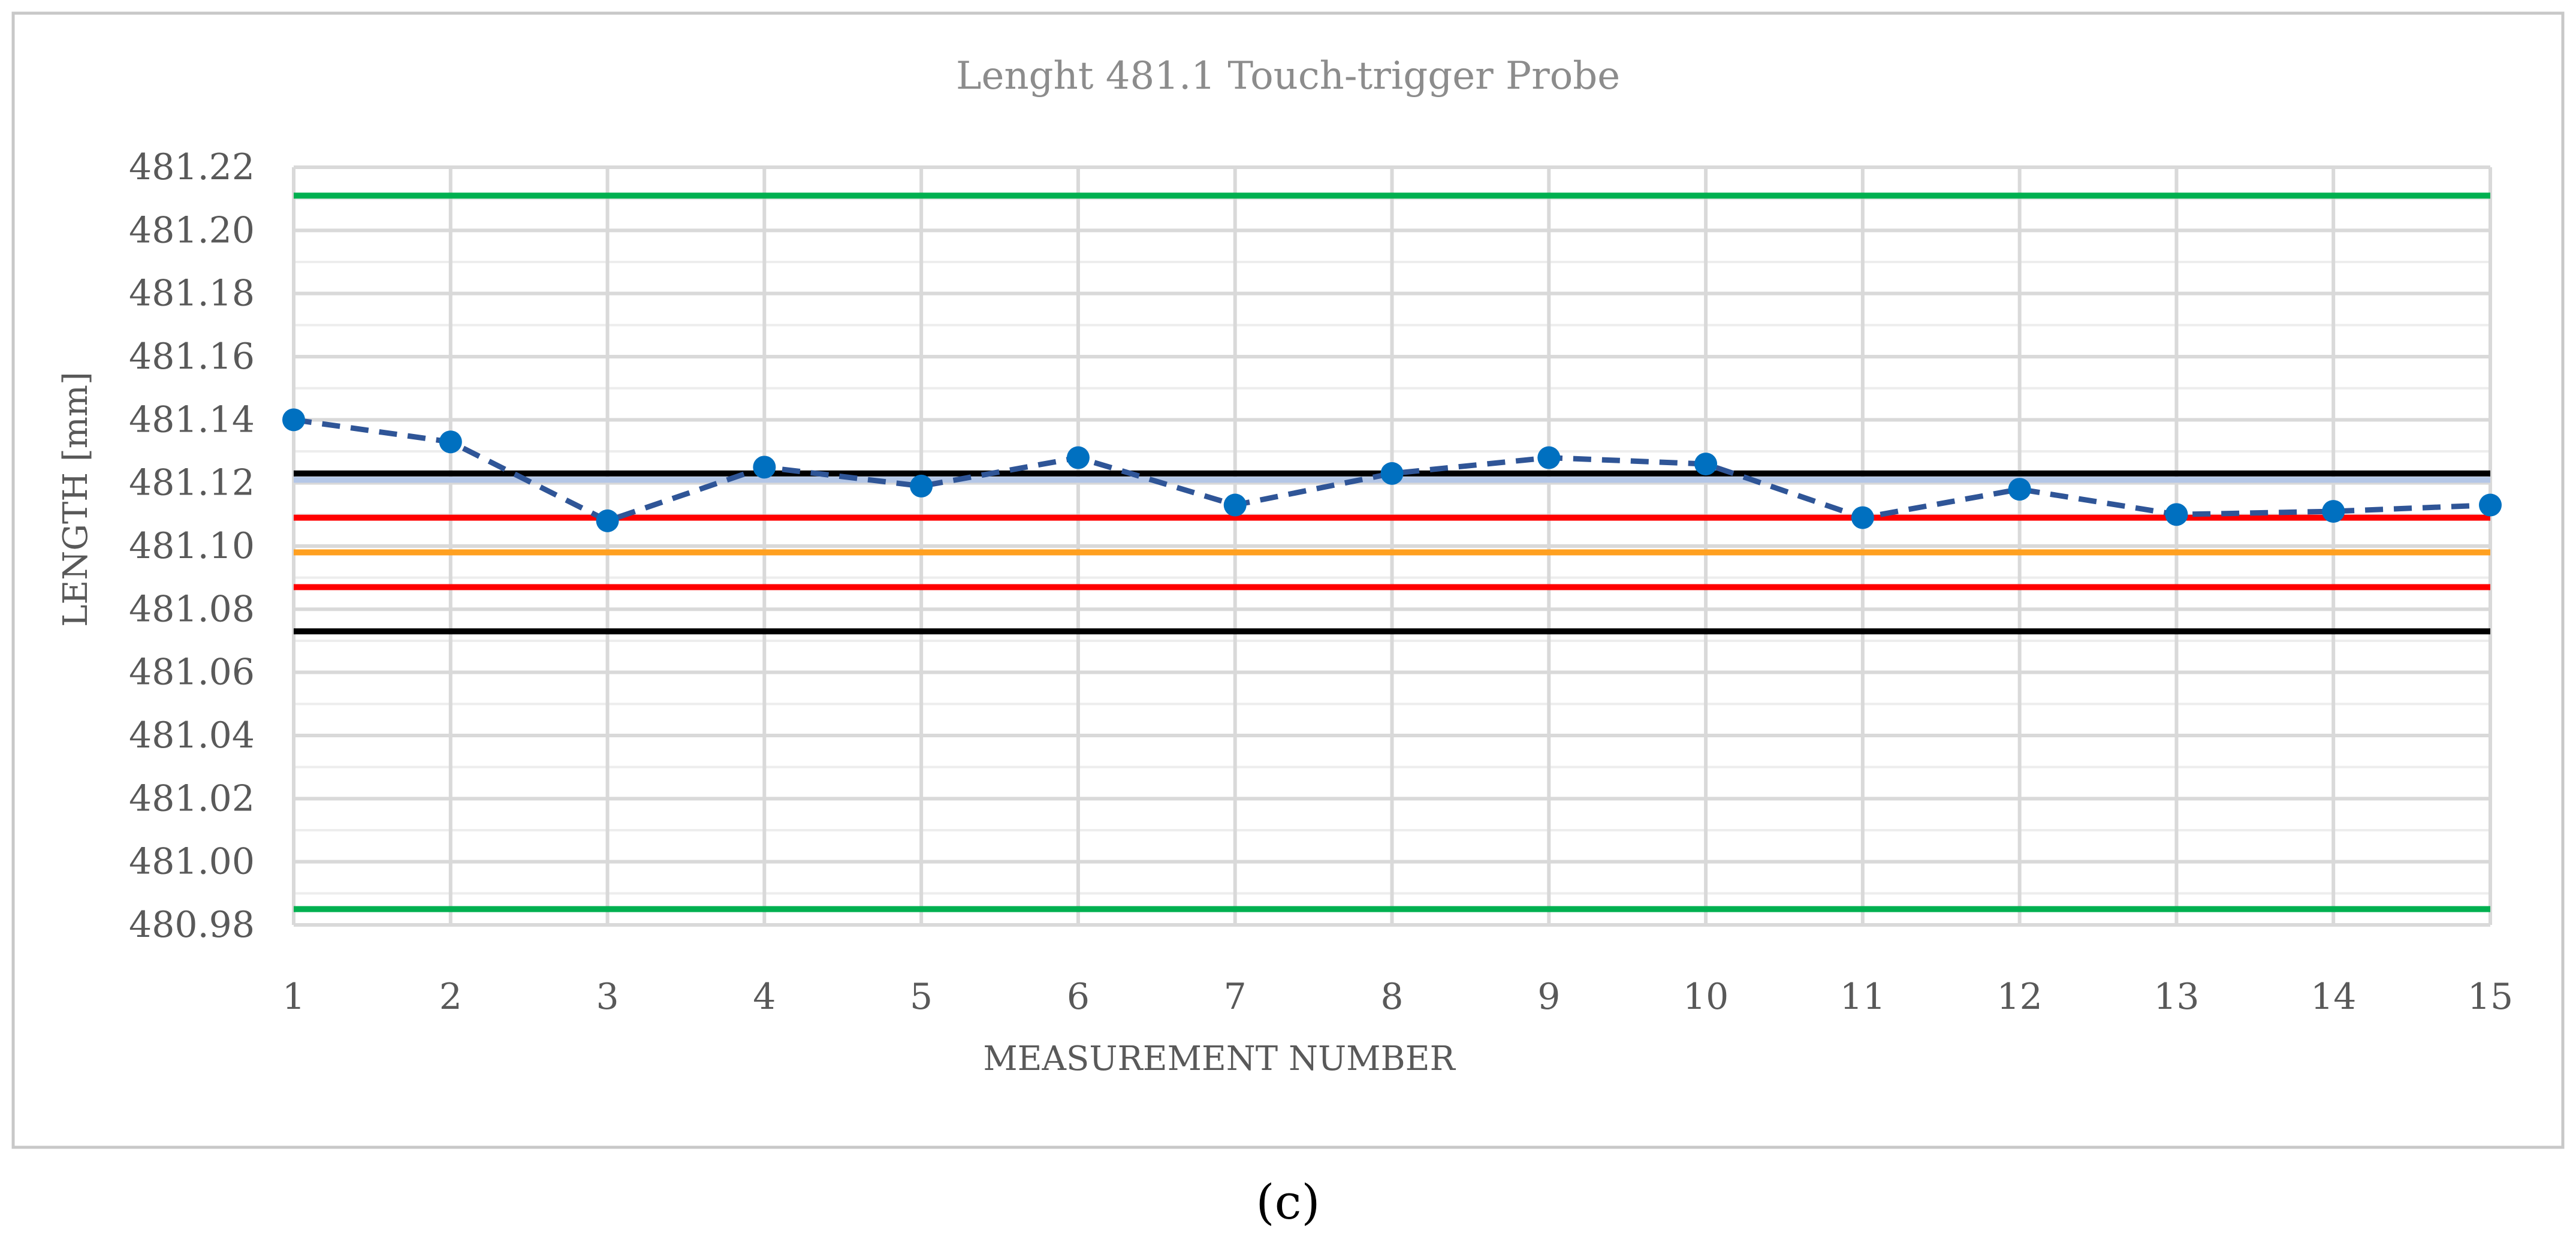 The width and height of the screenshot is (2576, 1248). I want to click on x-tick-label: 8, so click(1391, 997).